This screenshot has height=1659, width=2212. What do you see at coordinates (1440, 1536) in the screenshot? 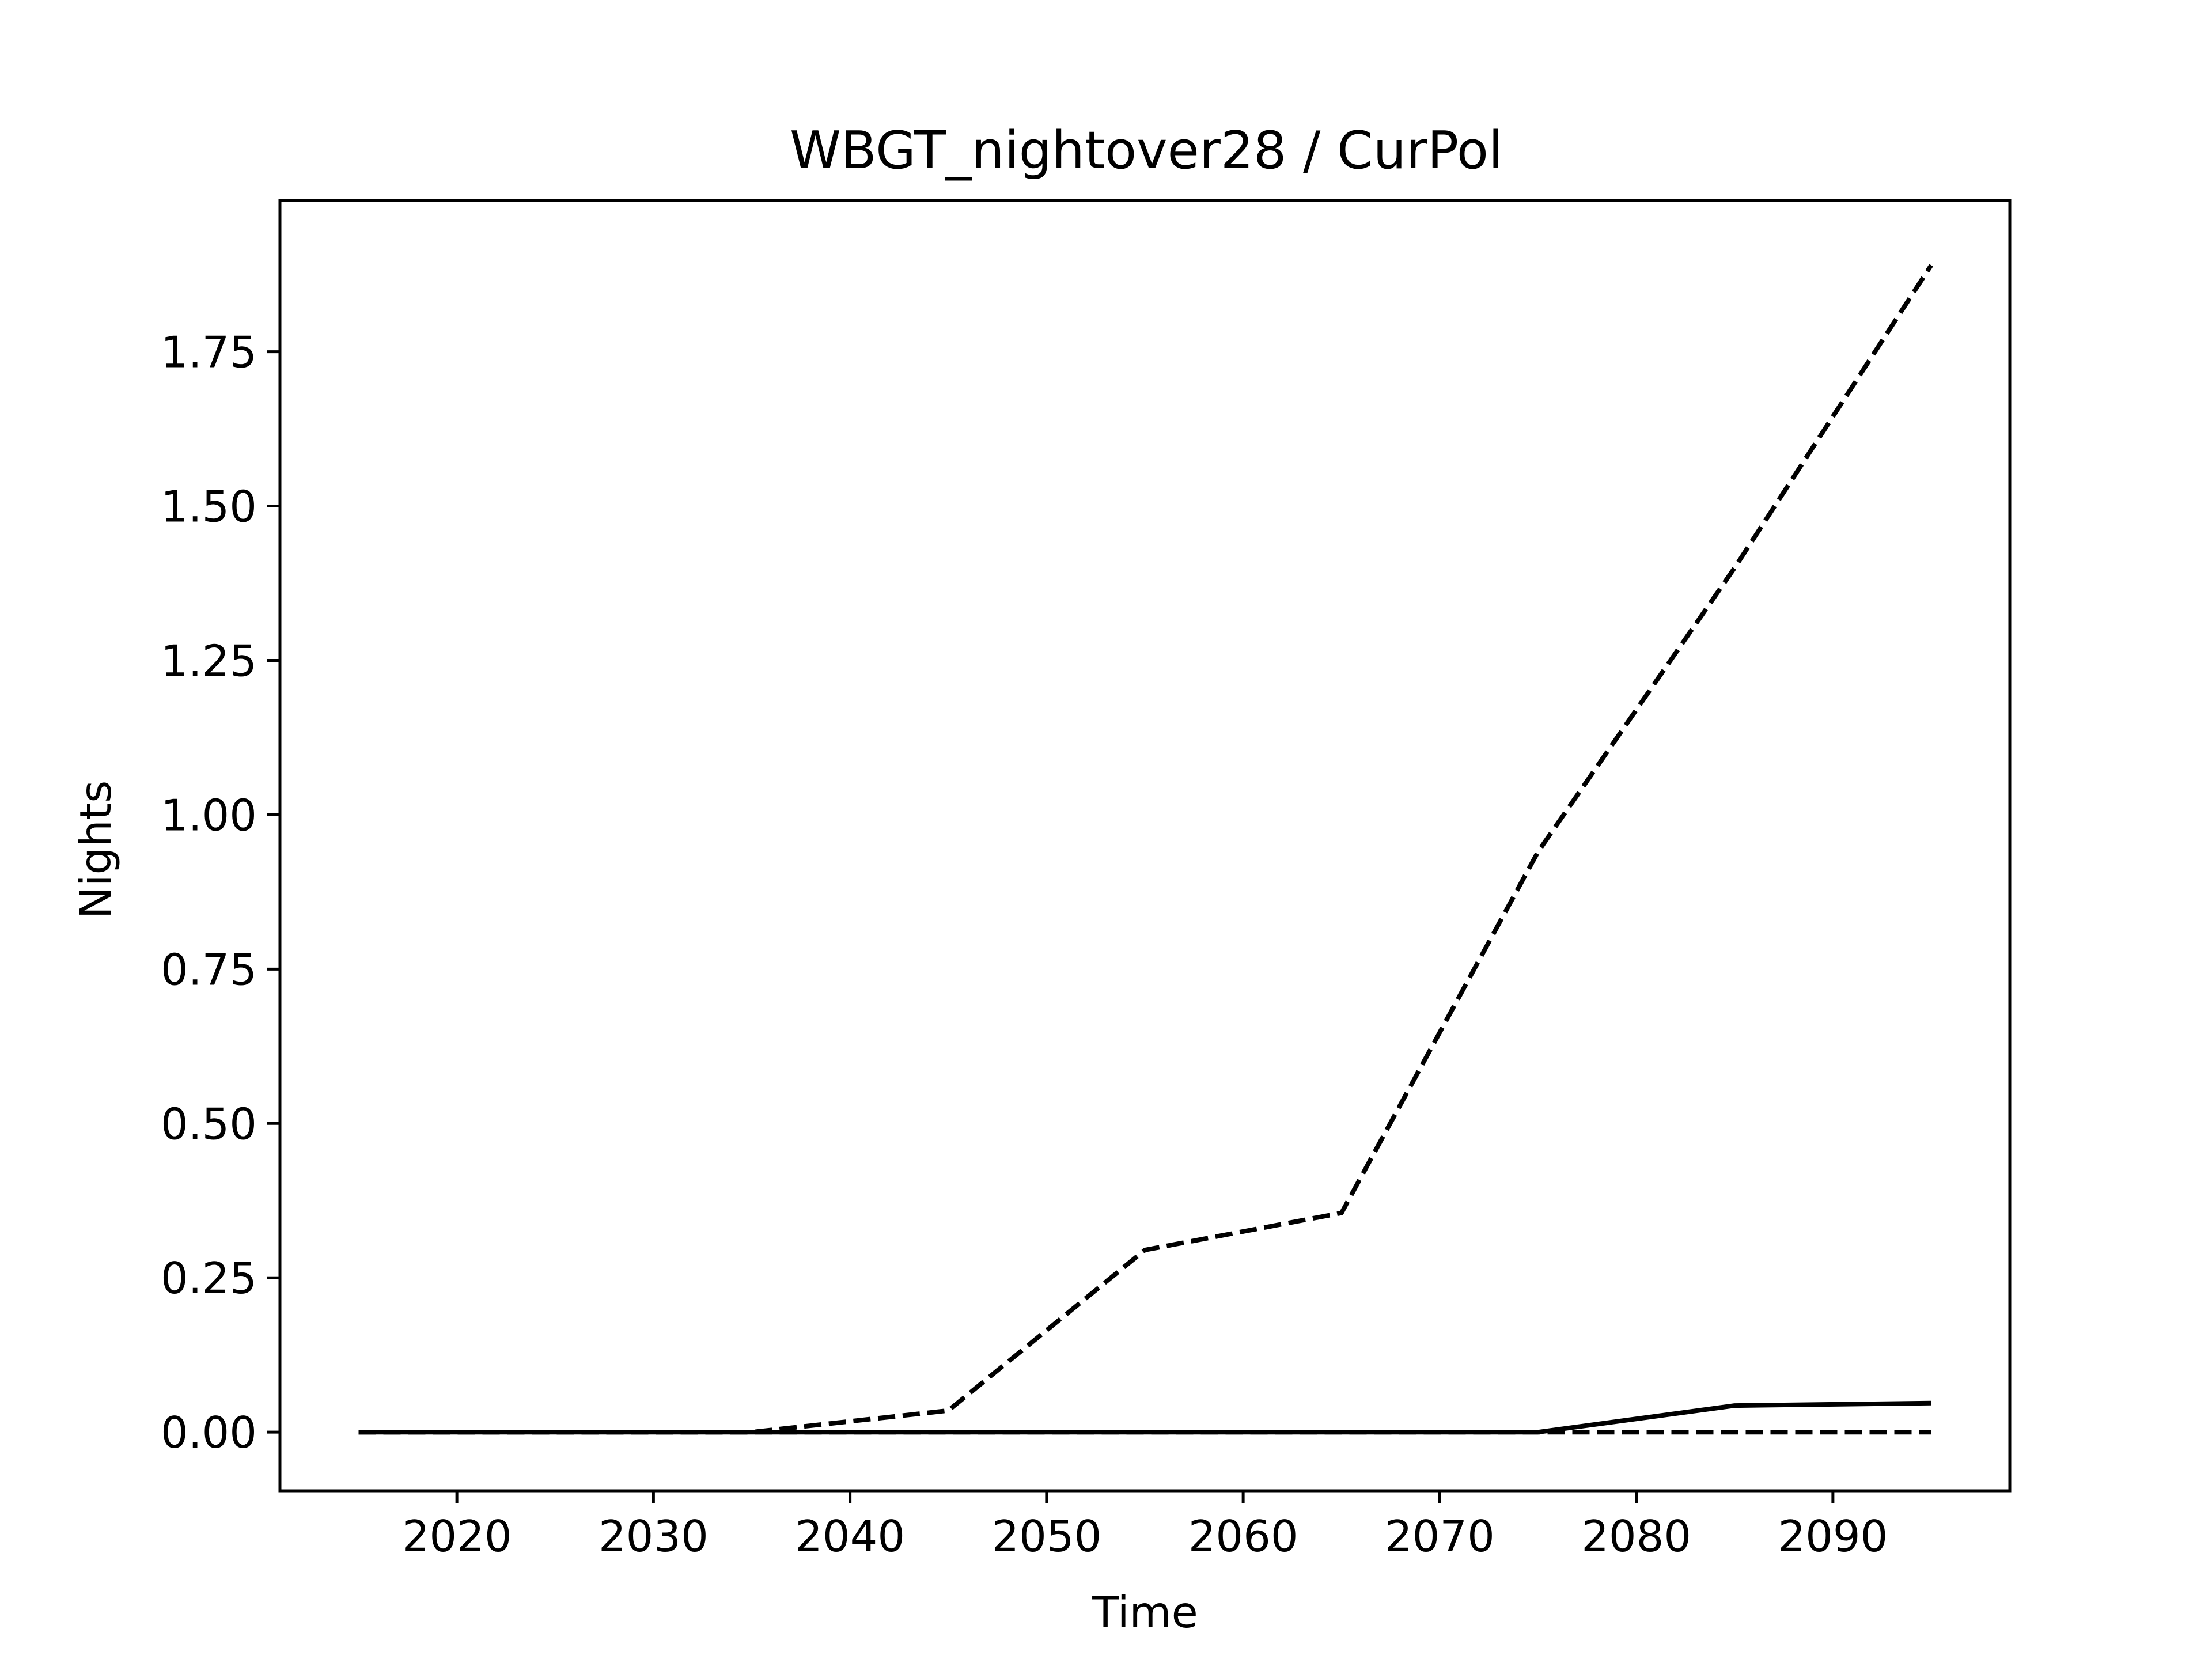
I see `x-tick-label: 2070` at bounding box center [1440, 1536].